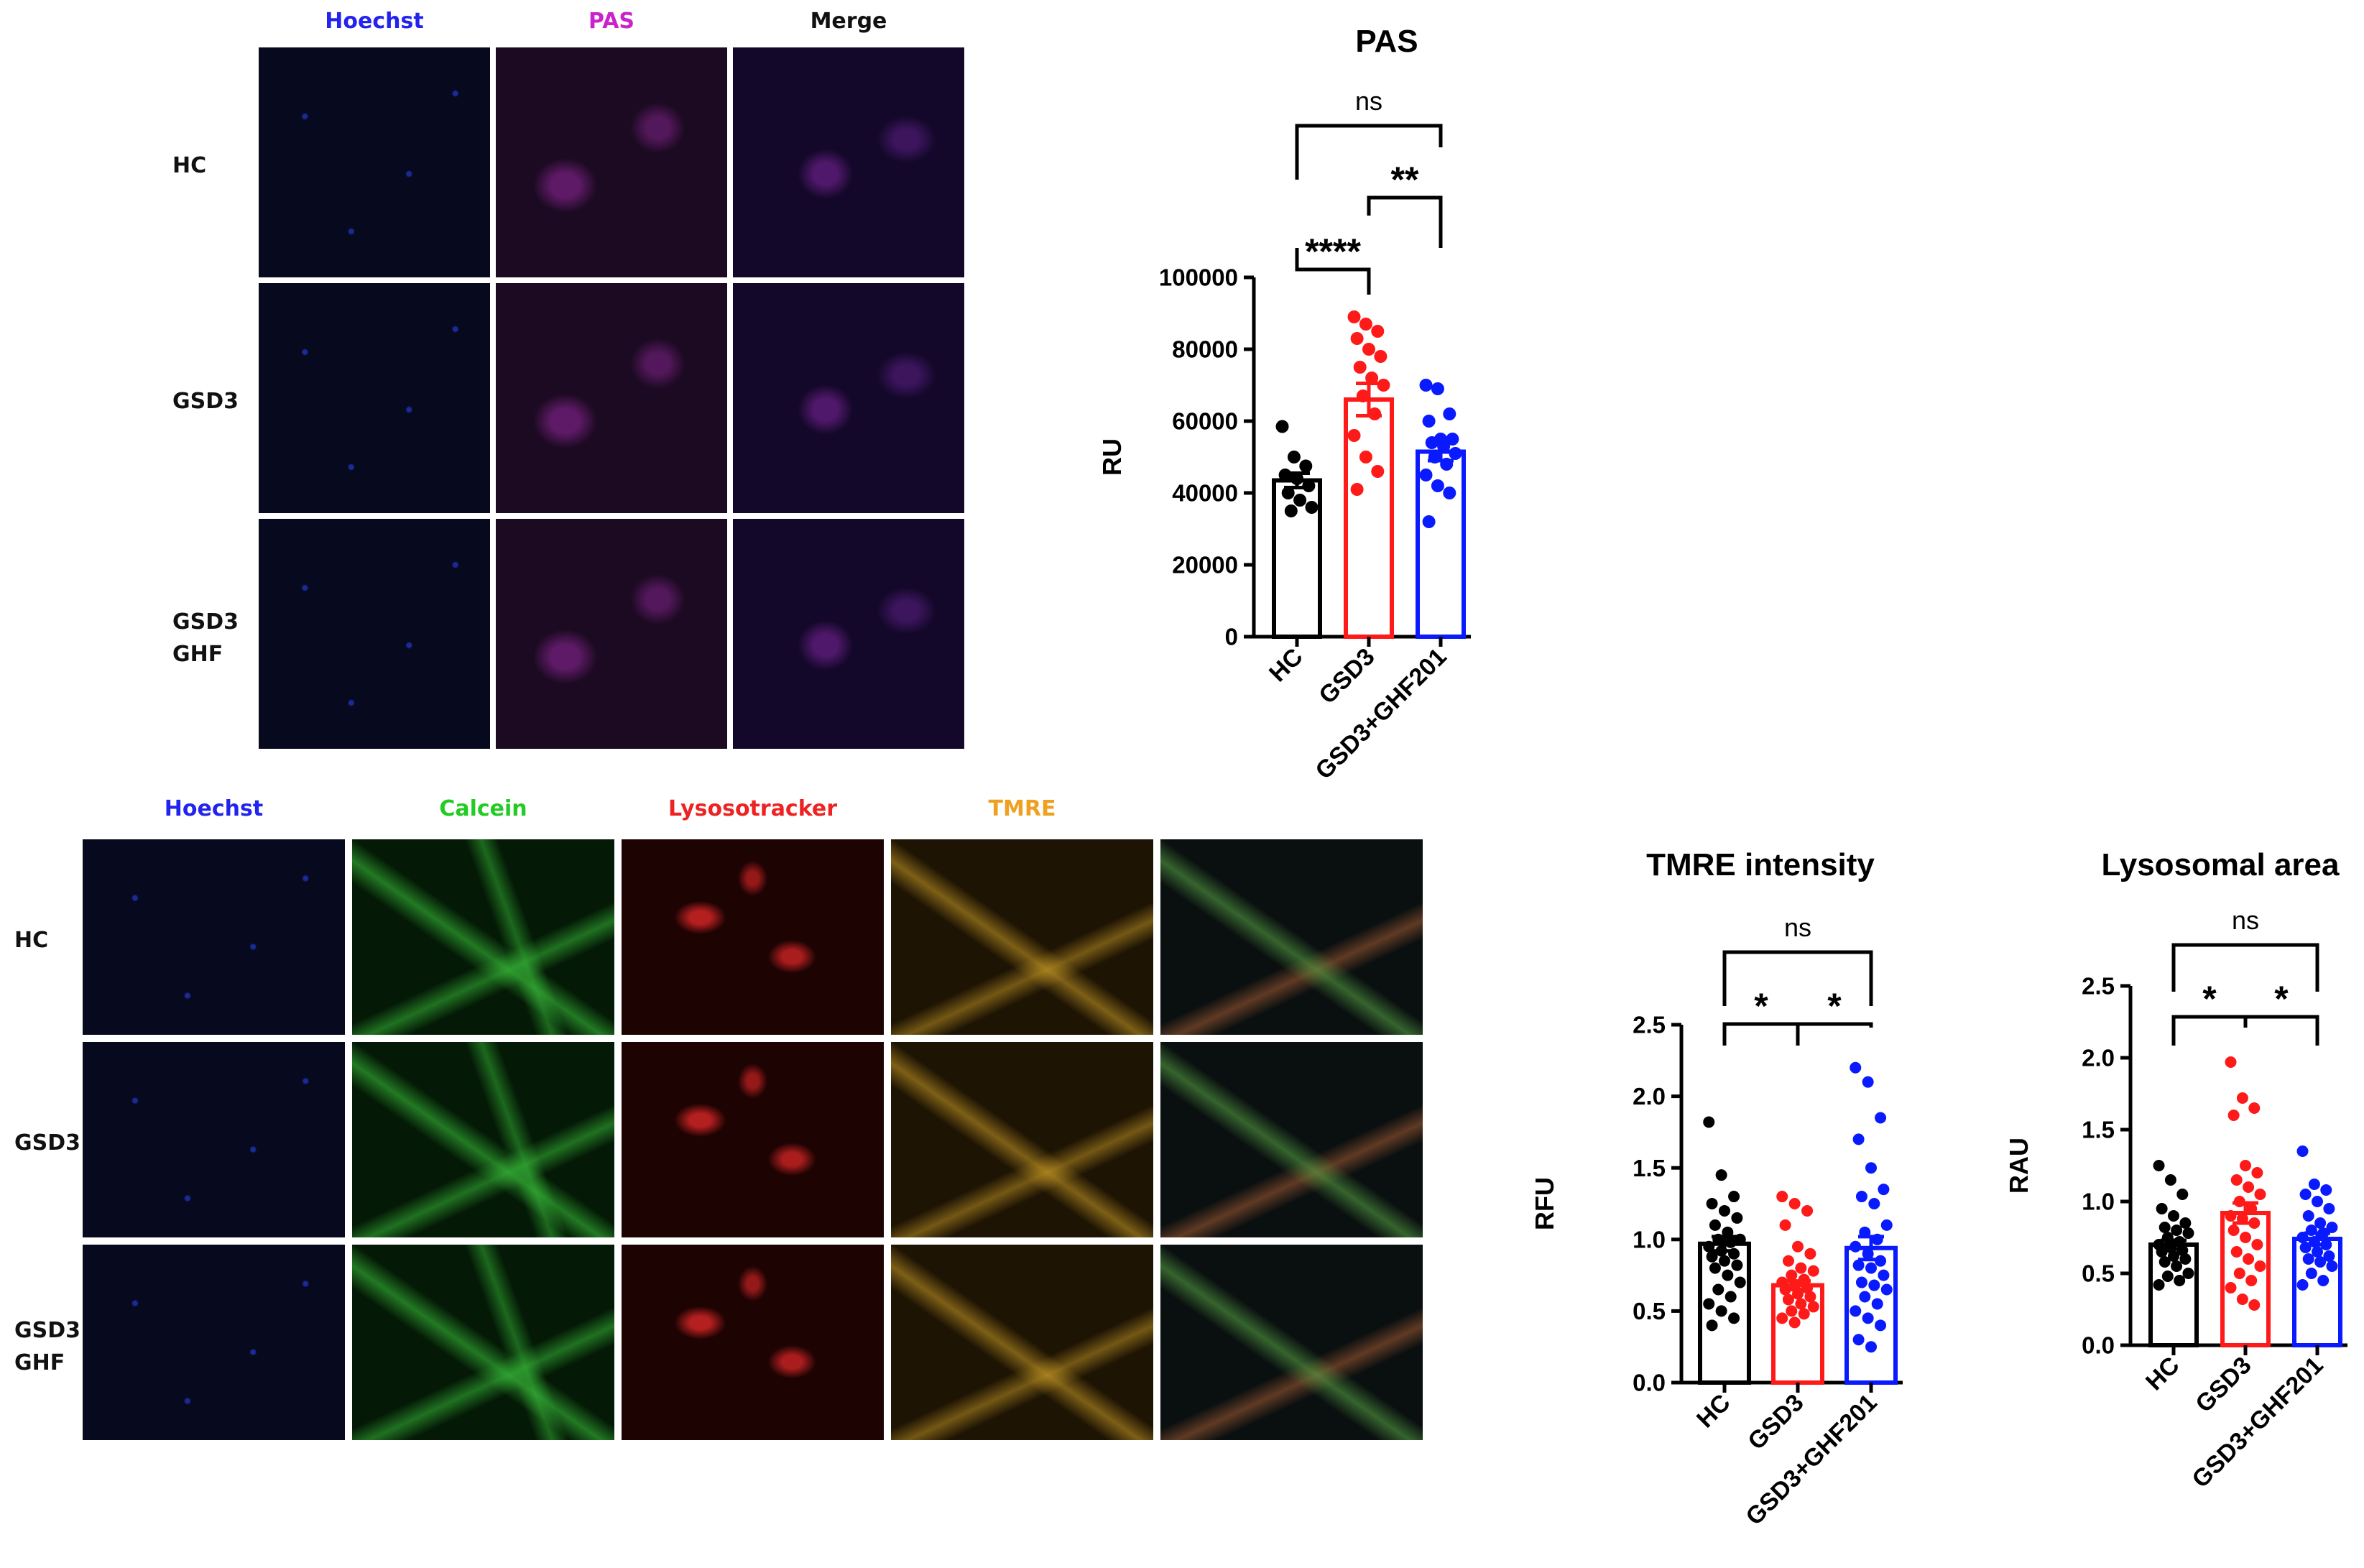  I want to click on y-tick-label: 1.5, so click(1650, 1168).